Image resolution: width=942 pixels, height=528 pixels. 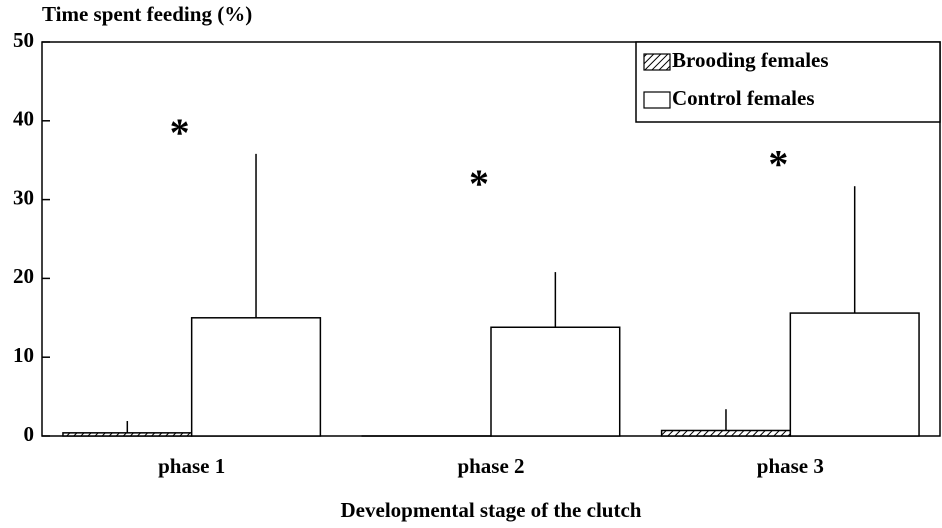 What do you see at coordinates (147, 14) in the screenshot?
I see `y-axis-label: Time spent feeding (%)` at bounding box center [147, 14].